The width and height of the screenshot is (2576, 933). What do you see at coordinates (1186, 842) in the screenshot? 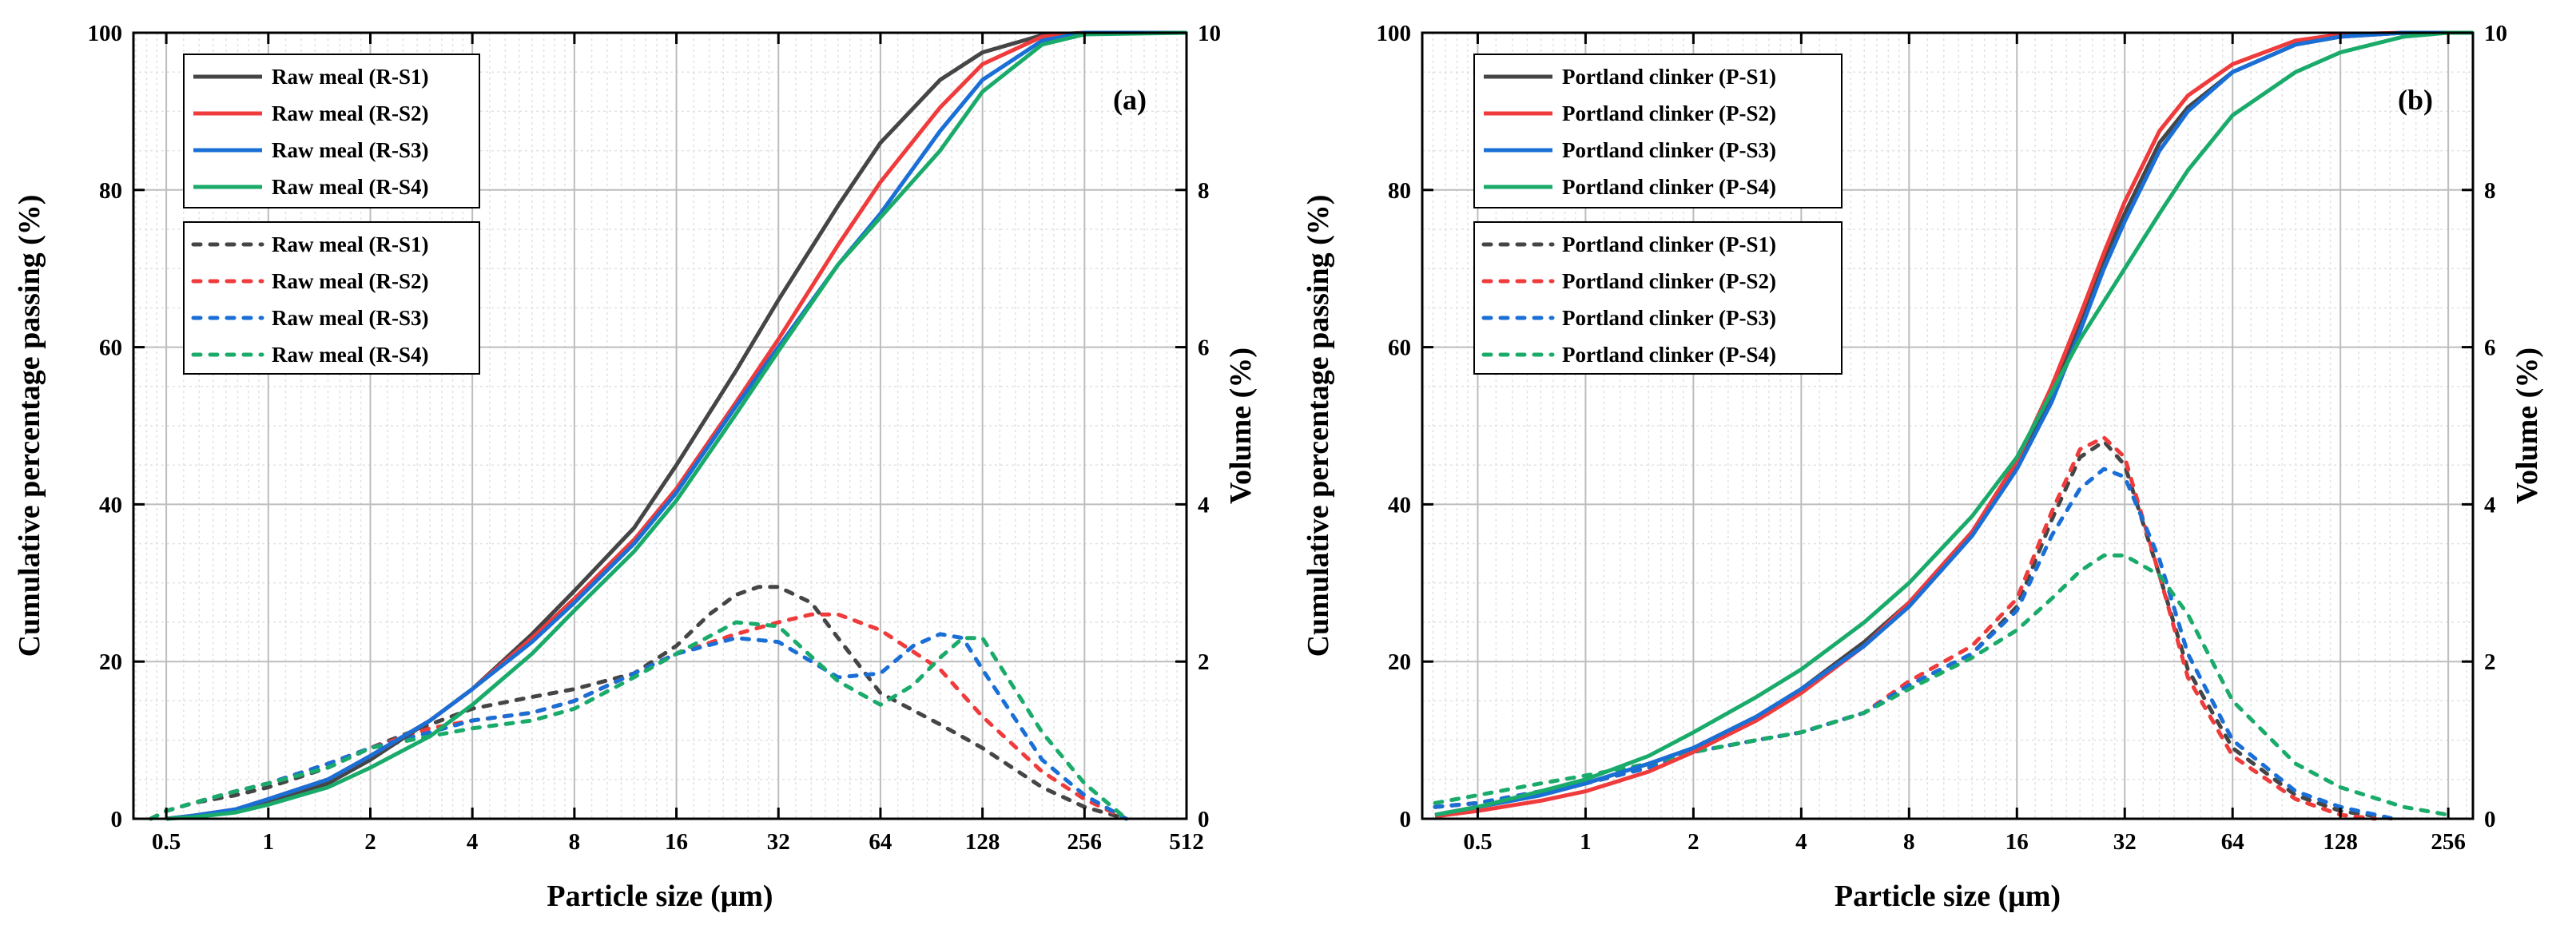
I see `x-tick-label: 512` at bounding box center [1186, 842].